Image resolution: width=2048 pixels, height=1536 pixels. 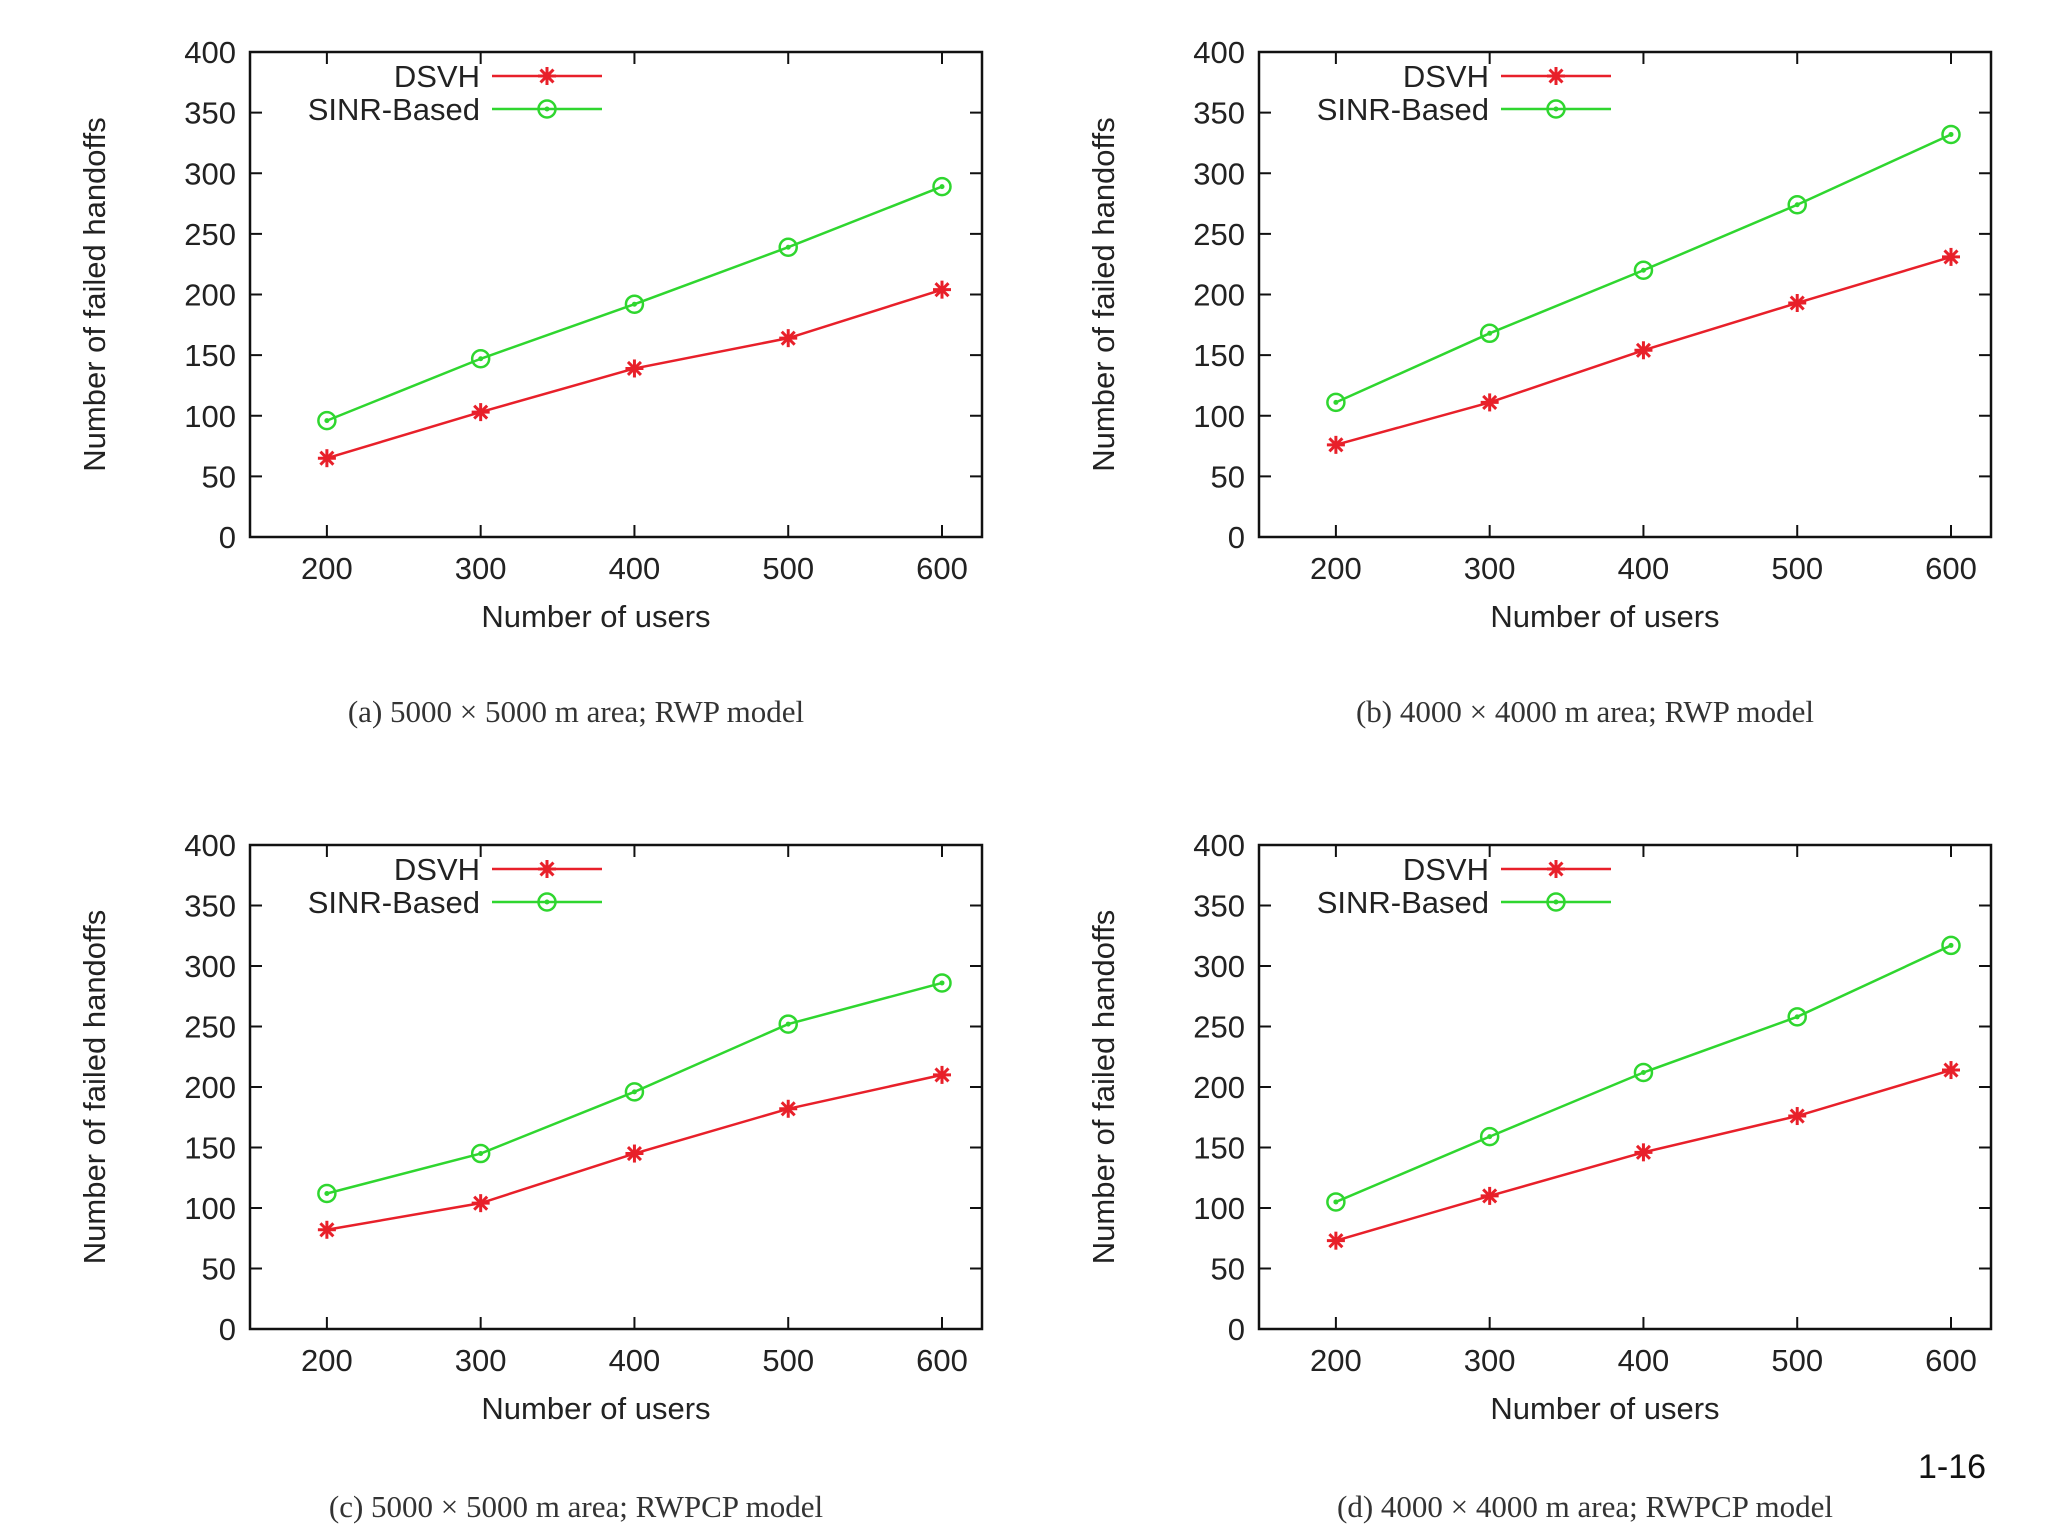 I want to click on figure-caption: (d) 4000 × 4000 m area; RWPCP model, so click(x=1585, y=1506).